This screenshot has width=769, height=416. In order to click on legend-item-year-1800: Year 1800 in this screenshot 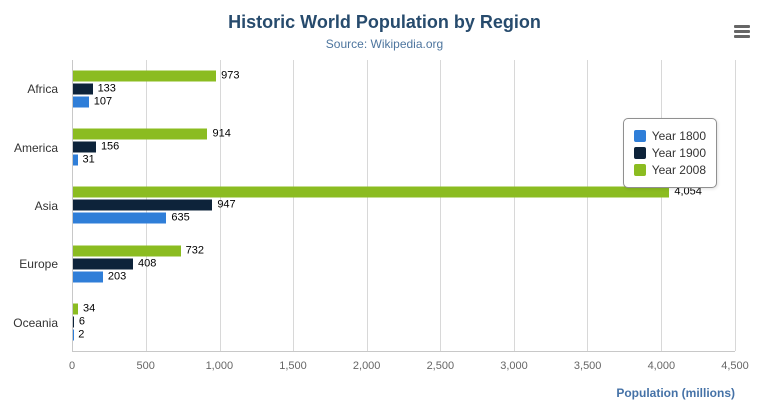, I will do `click(669, 136)`.